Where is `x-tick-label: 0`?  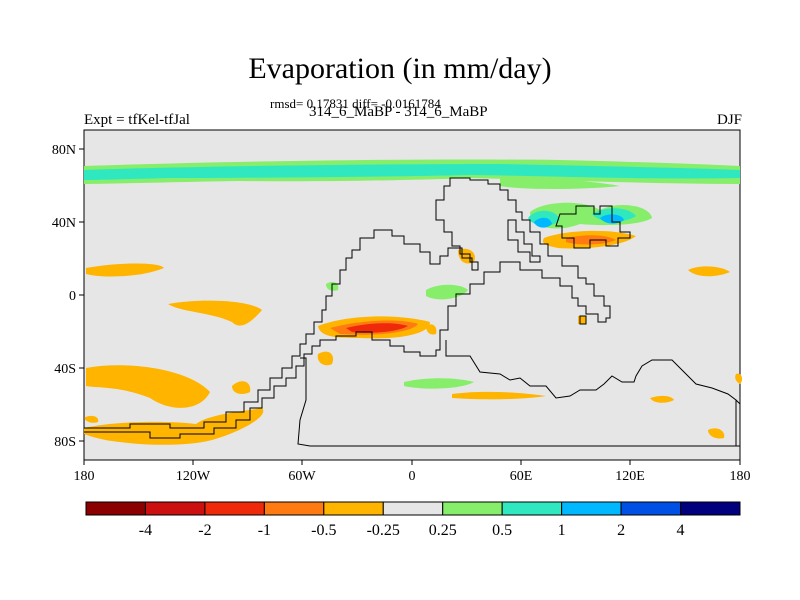
x-tick-label: 0 is located at coordinates (412, 476).